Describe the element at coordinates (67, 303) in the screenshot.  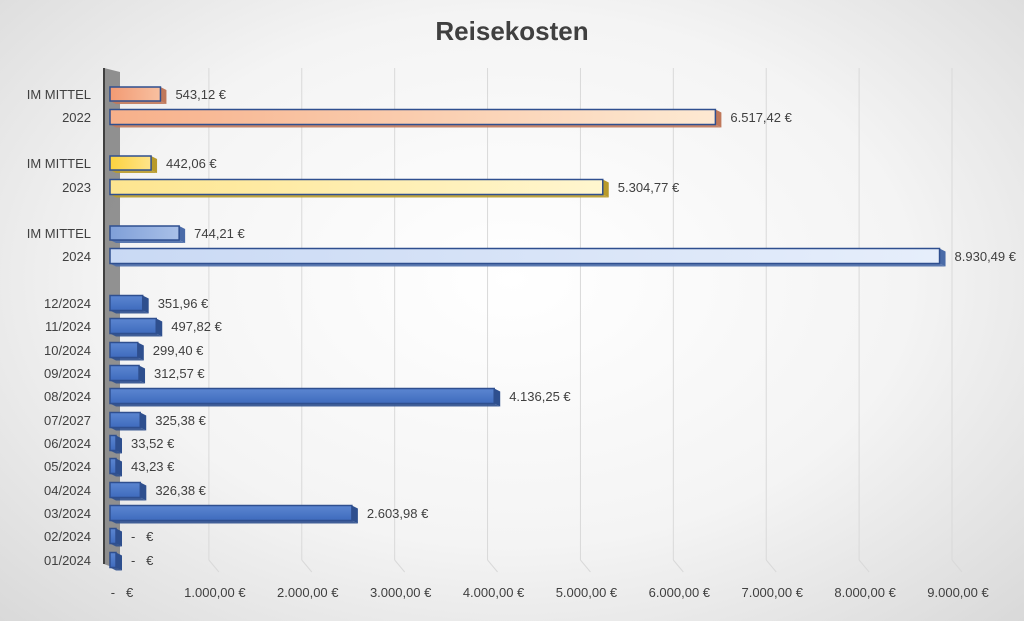
I see `category-label: 12/2024` at that location.